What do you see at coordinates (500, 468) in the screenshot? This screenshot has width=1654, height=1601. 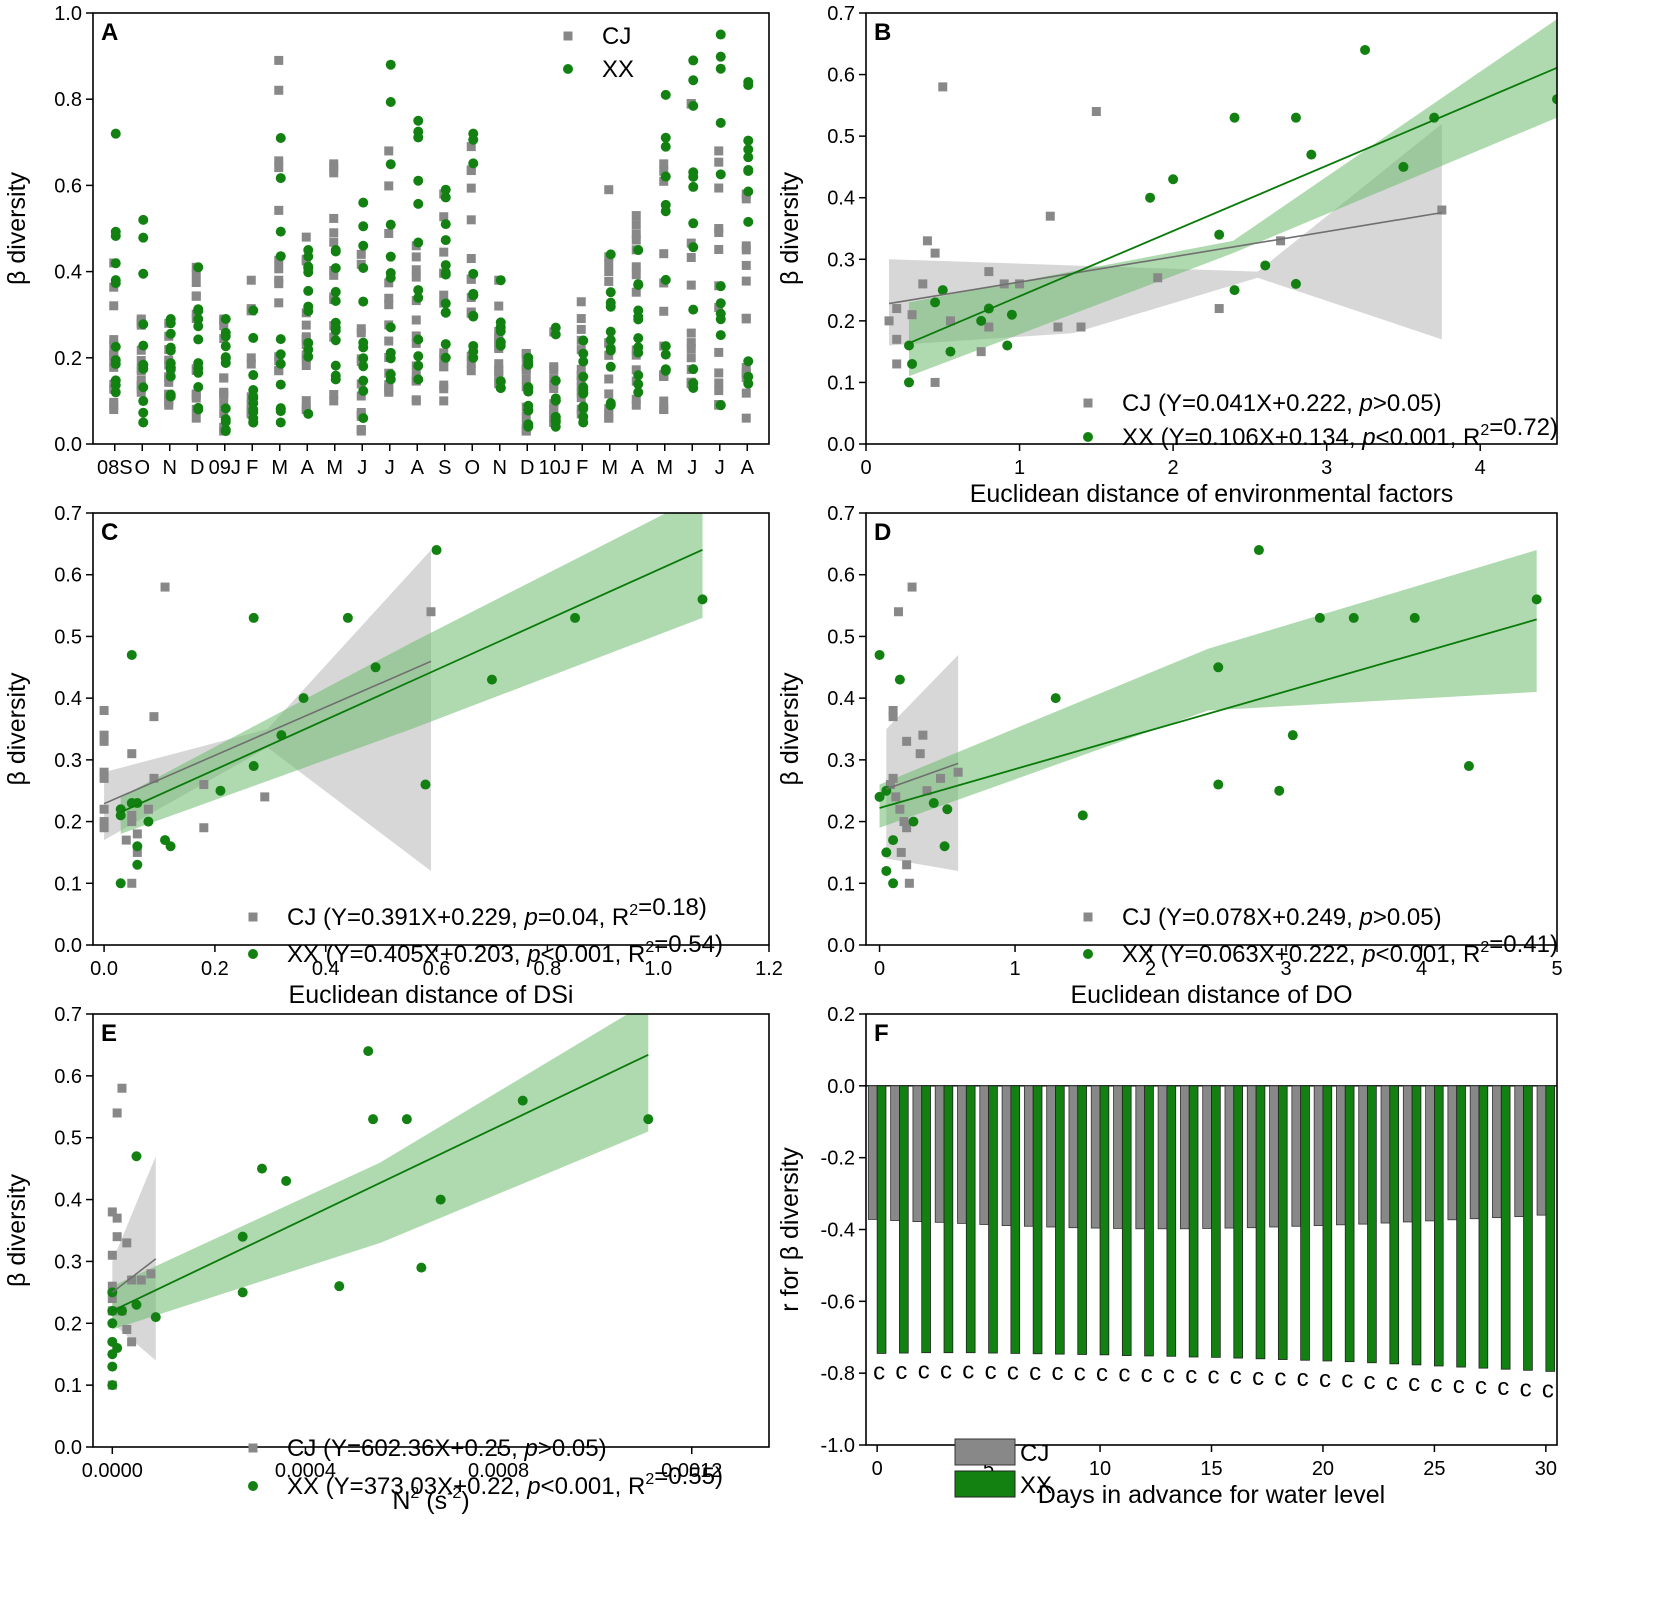 I see `x-tick-label: N` at bounding box center [500, 468].